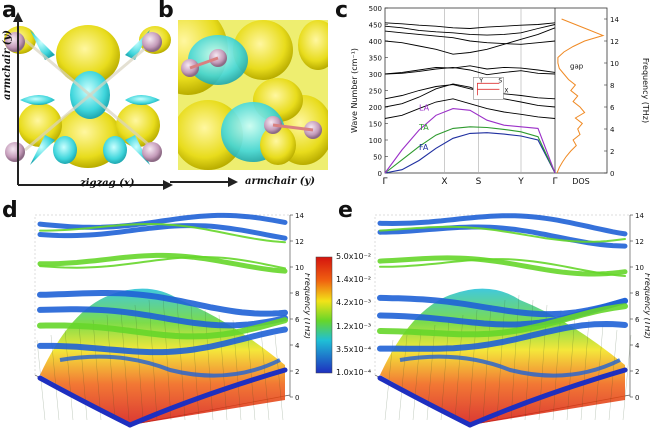 Image resolution: width=650 pixels, height=428 pixels. What do you see at coordinates (581, 181) in the screenshot?
I see `dos-label: DOS` at bounding box center [581, 181].